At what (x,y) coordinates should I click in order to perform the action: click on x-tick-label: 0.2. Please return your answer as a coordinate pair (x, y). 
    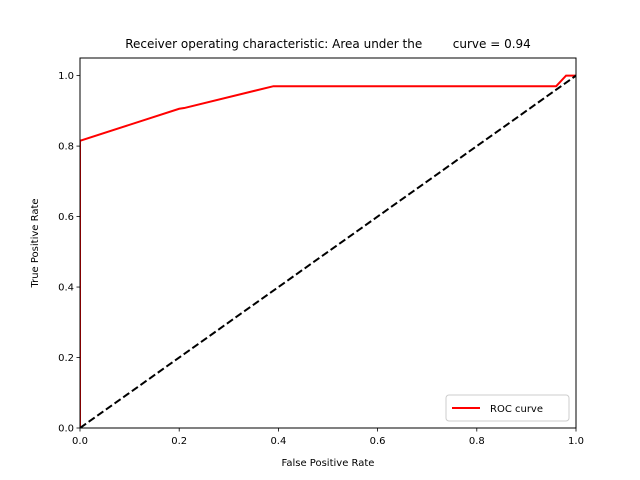
    Looking at the image, I should click on (179, 441).